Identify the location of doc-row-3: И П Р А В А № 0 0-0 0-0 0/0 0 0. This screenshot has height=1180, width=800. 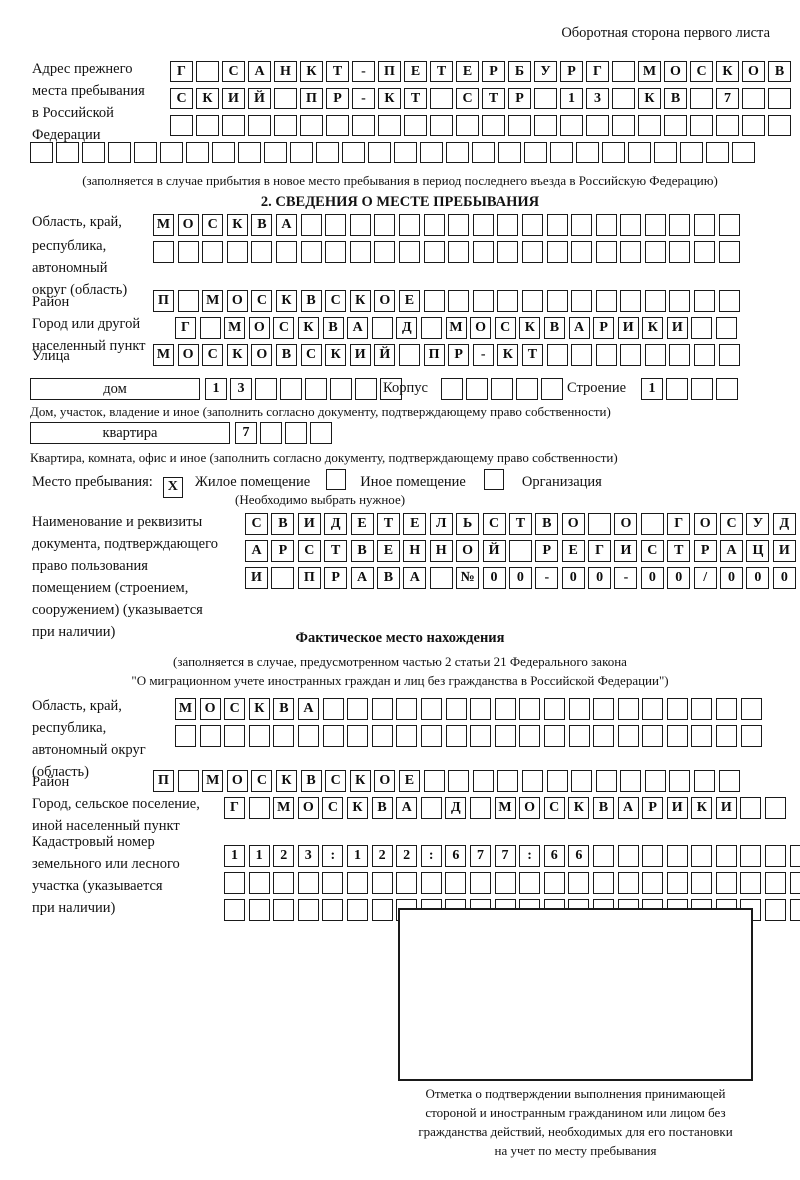
(522, 578).